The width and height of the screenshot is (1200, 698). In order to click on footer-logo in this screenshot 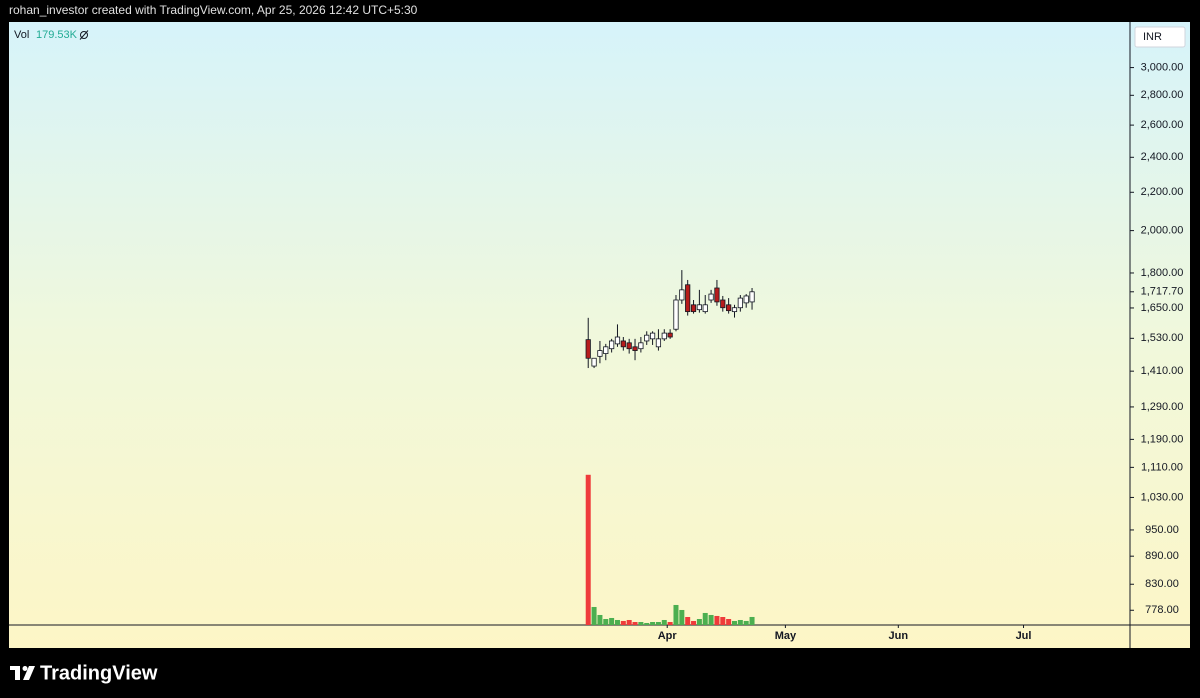, I will do `click(22, 673)`.